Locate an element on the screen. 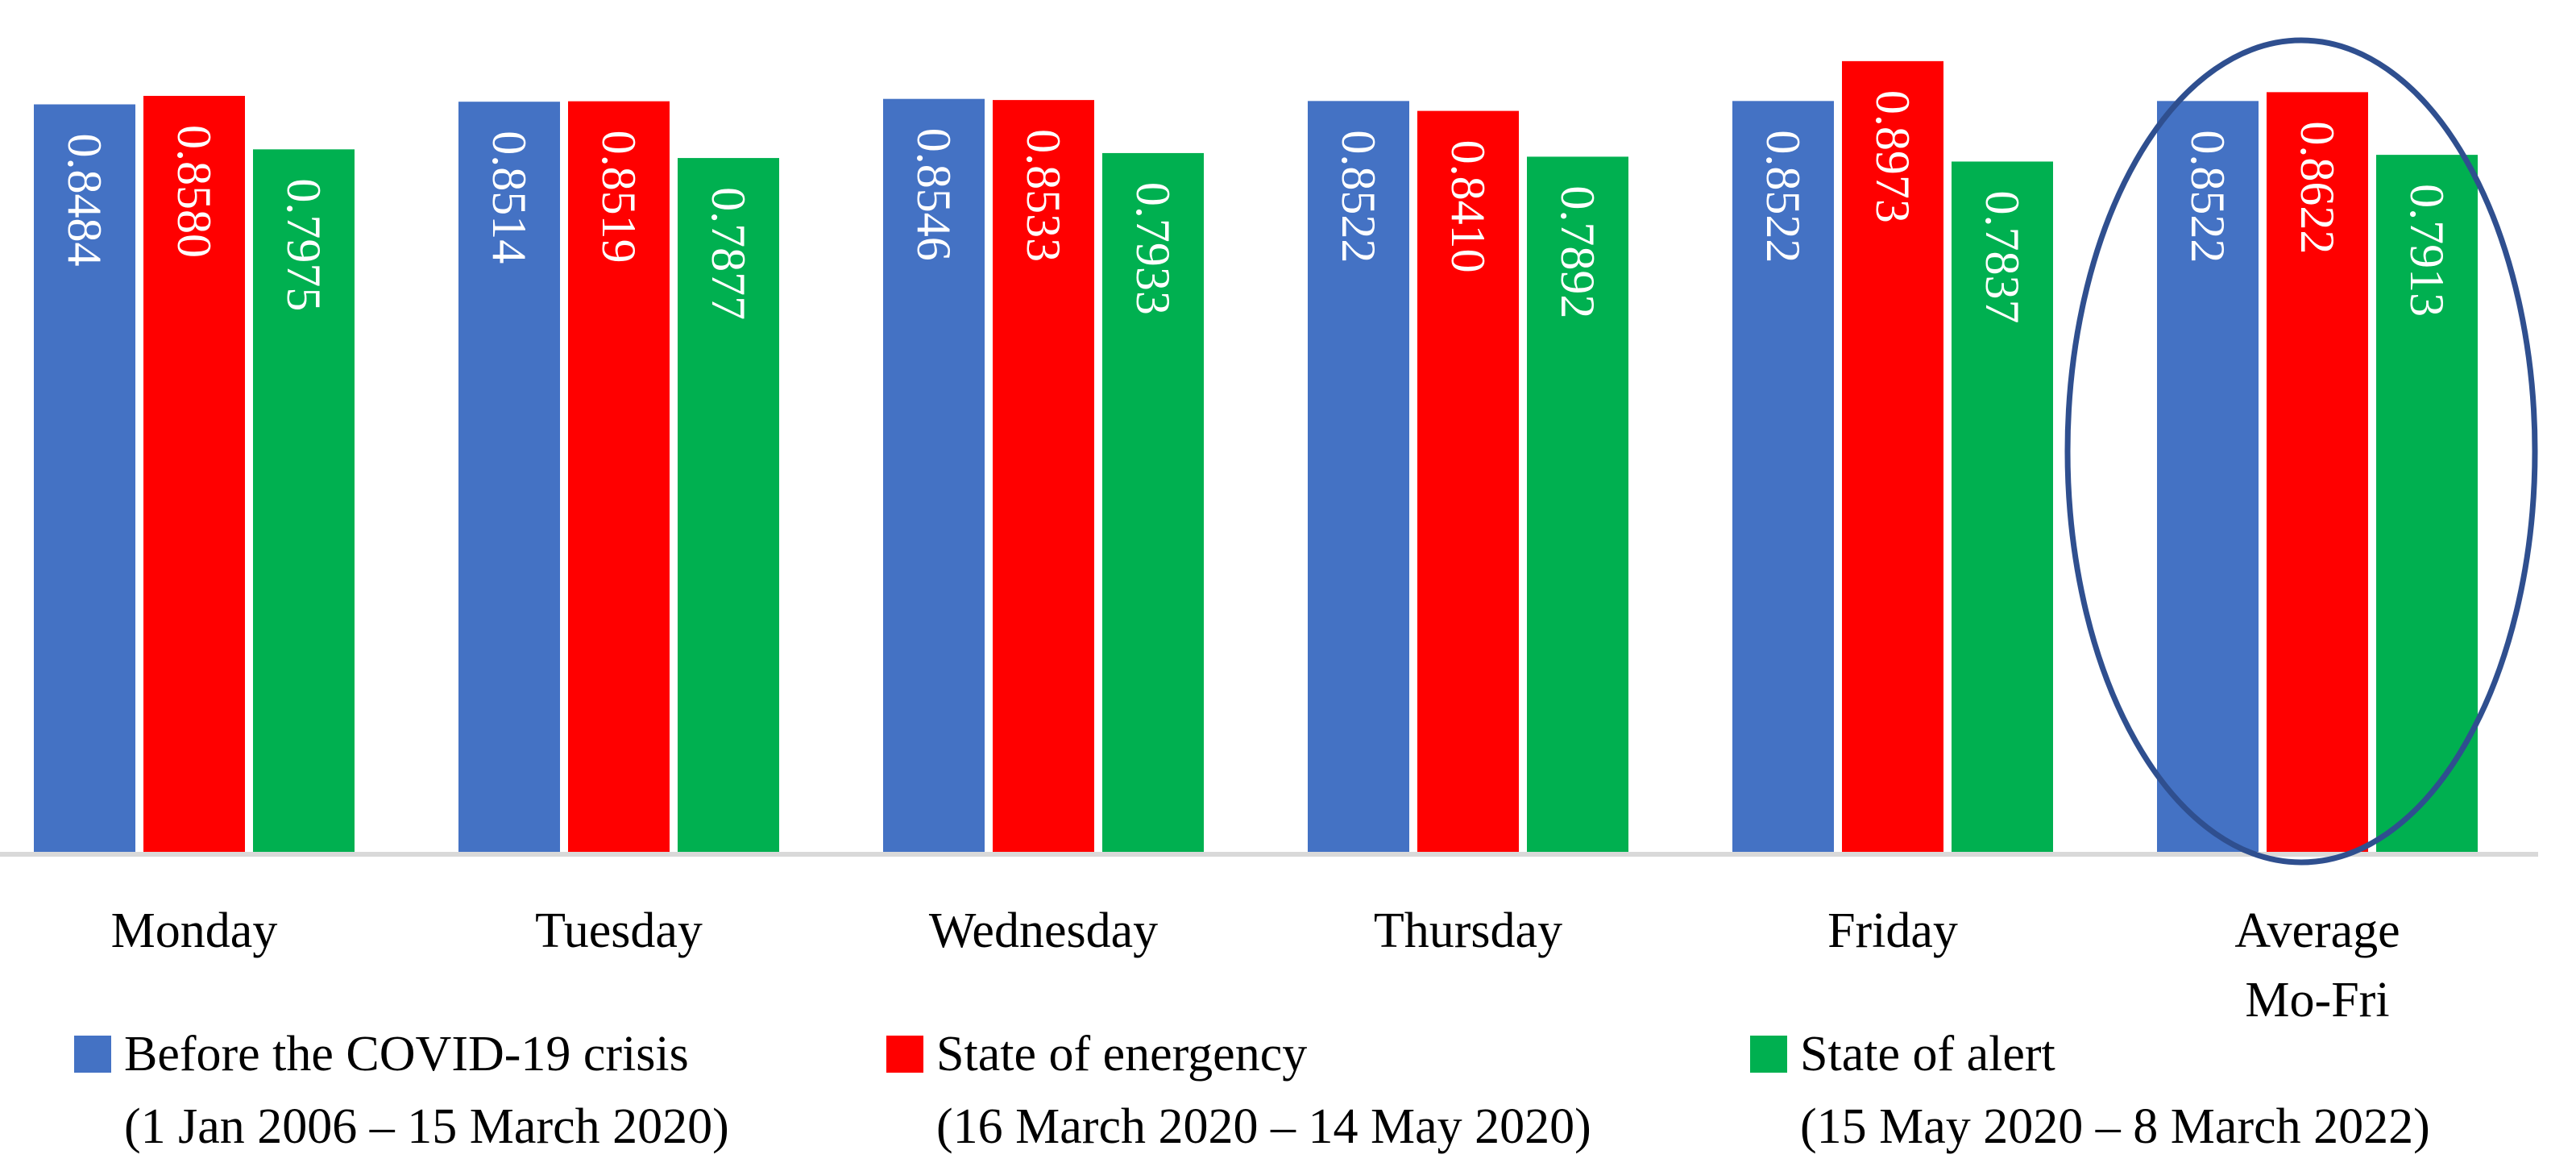 This screenshot has width=2576, height=1171. legend-label-1: Before the COVID-19 crisis is located at coordinates (406, 1055).